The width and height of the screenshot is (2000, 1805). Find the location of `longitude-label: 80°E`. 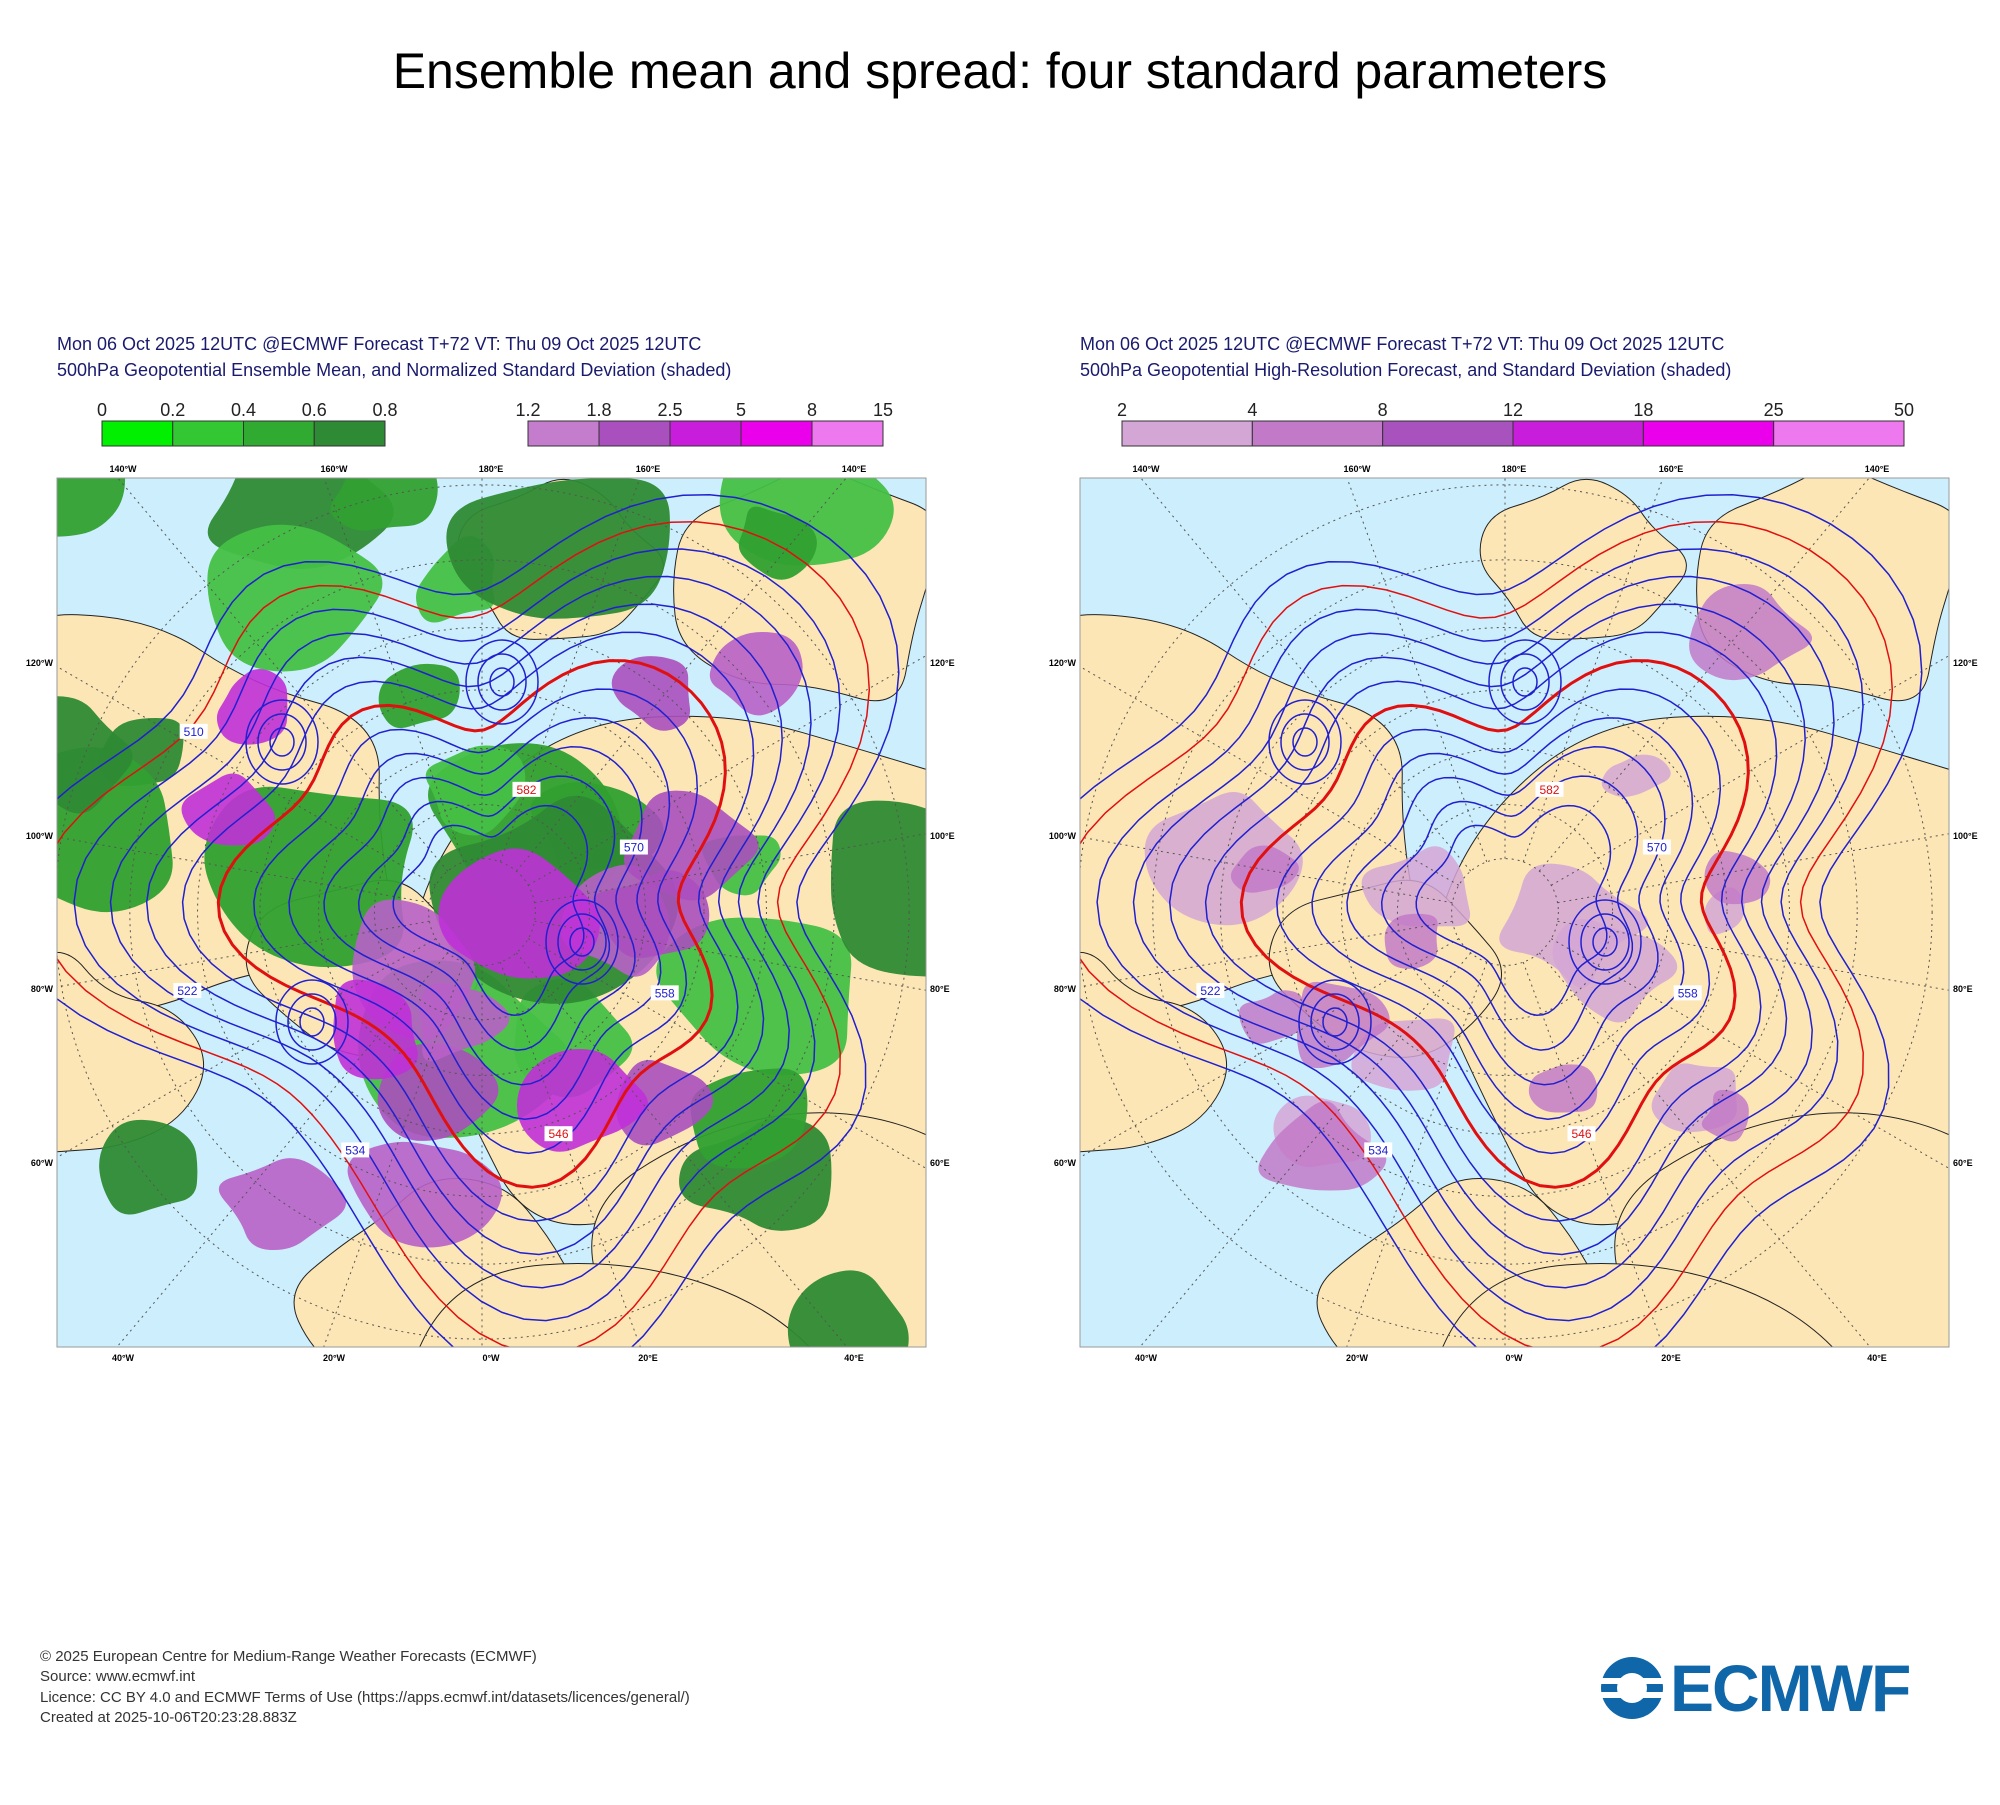

longitude-label: 80°E is located at coordinates (940, 989).